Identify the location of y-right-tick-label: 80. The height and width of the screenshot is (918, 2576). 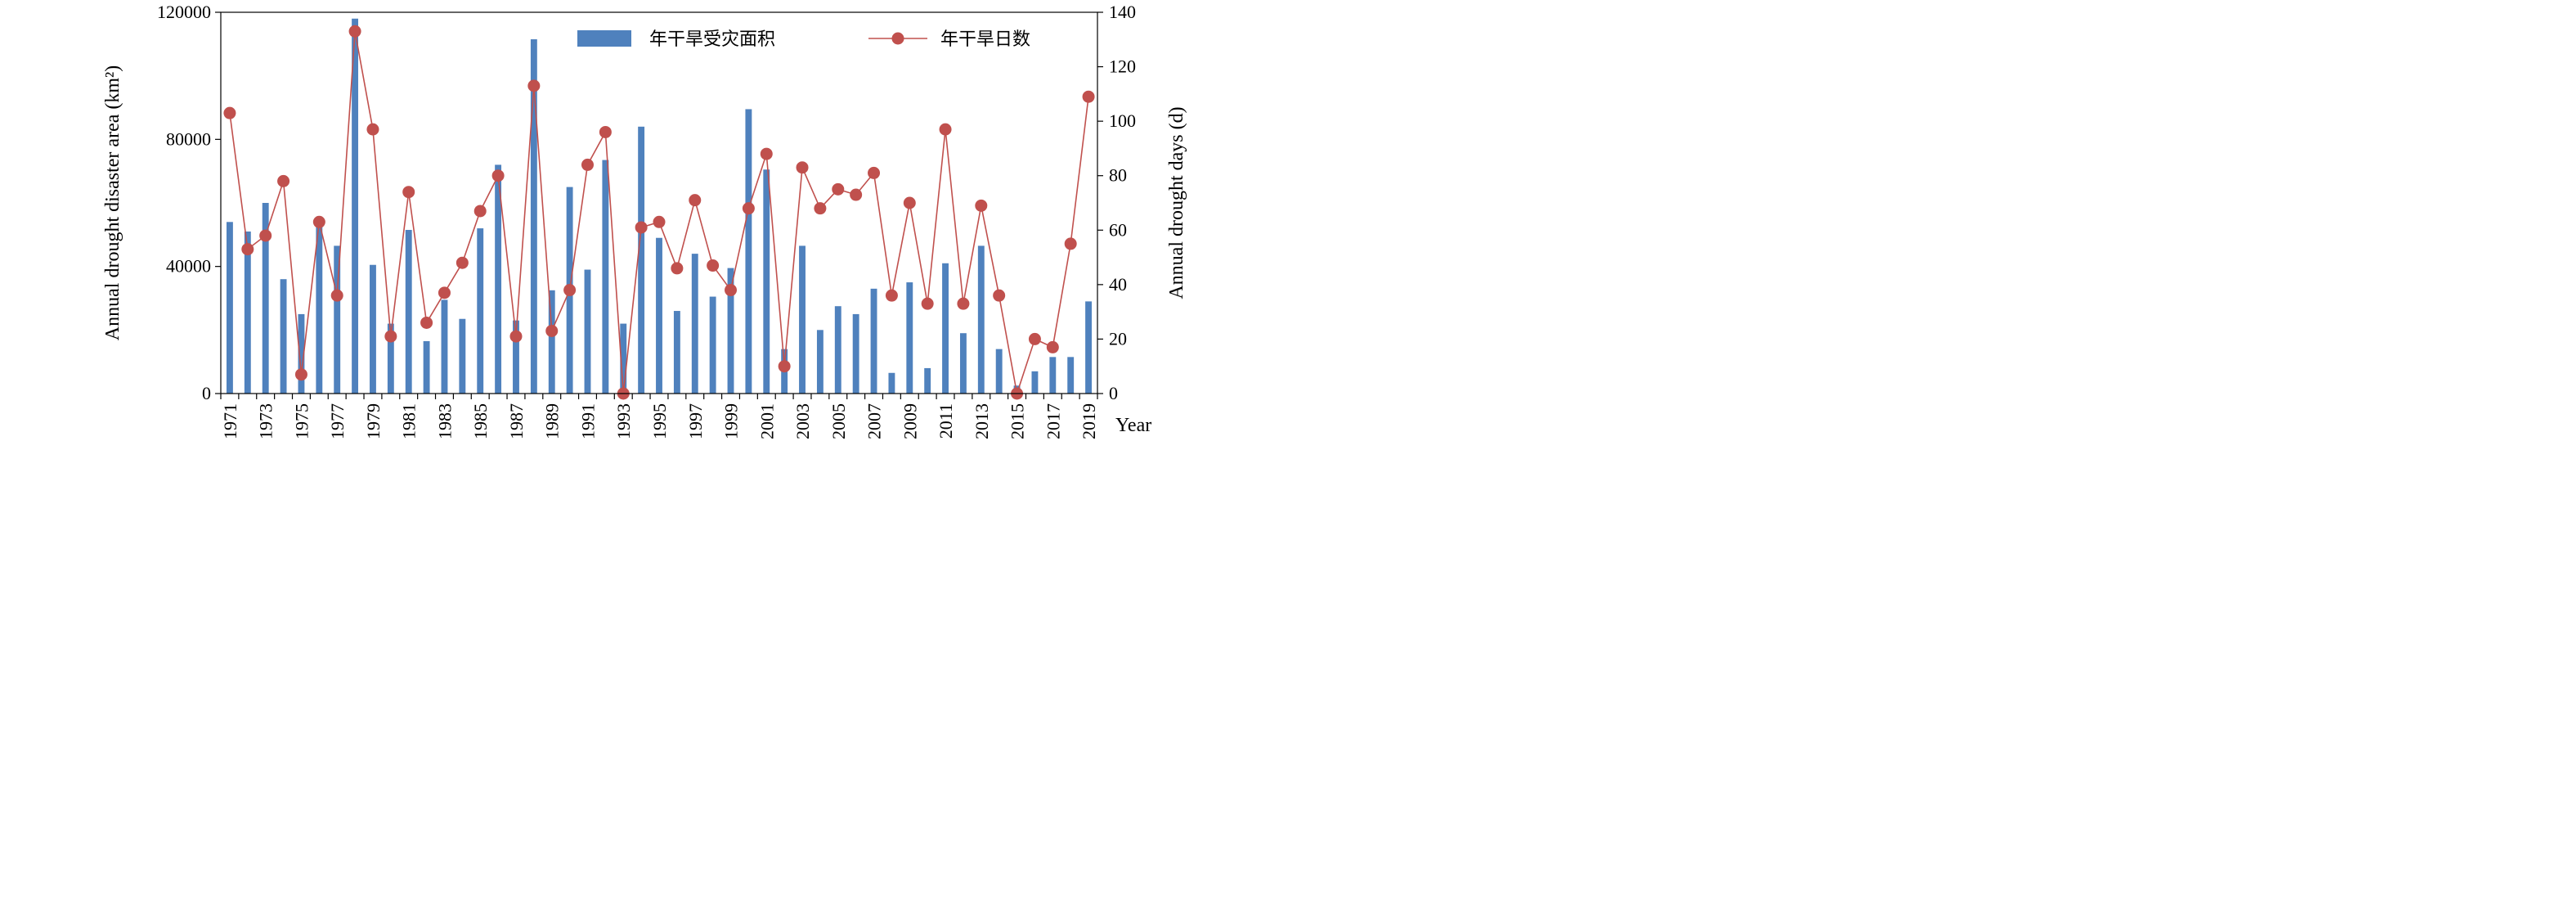
(1118, 176).